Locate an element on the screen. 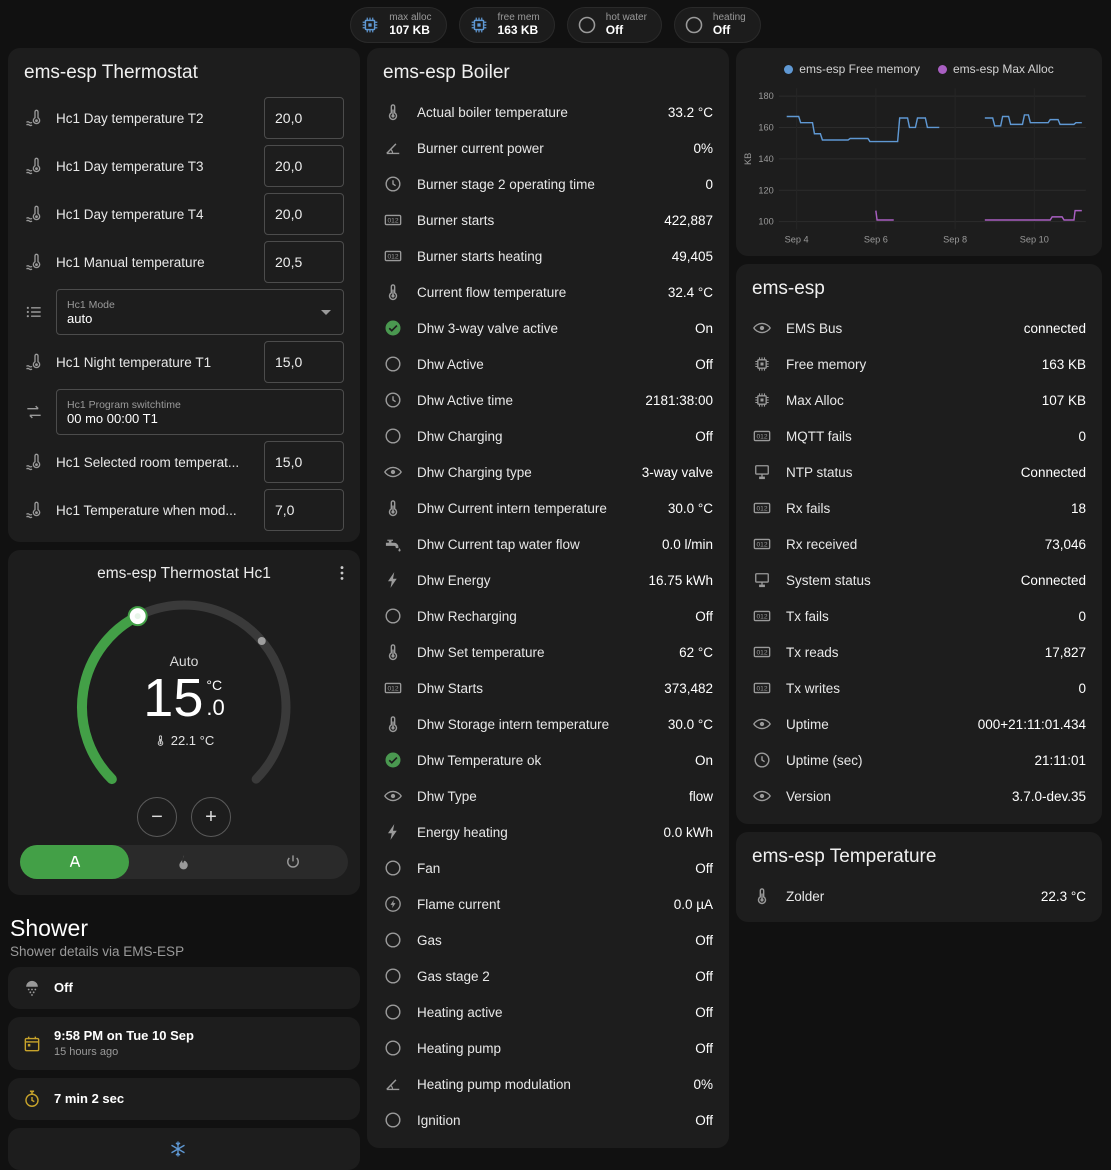  dial-arc is located at coordinates (184, 711).